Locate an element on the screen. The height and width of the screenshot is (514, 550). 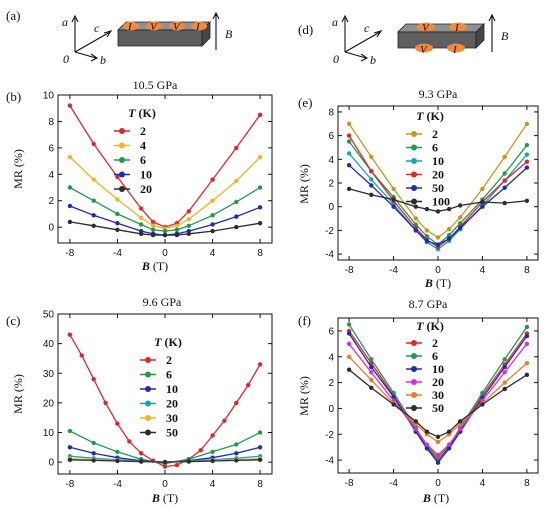
y-tick-label: 30 is located at coordinates (49, 374).